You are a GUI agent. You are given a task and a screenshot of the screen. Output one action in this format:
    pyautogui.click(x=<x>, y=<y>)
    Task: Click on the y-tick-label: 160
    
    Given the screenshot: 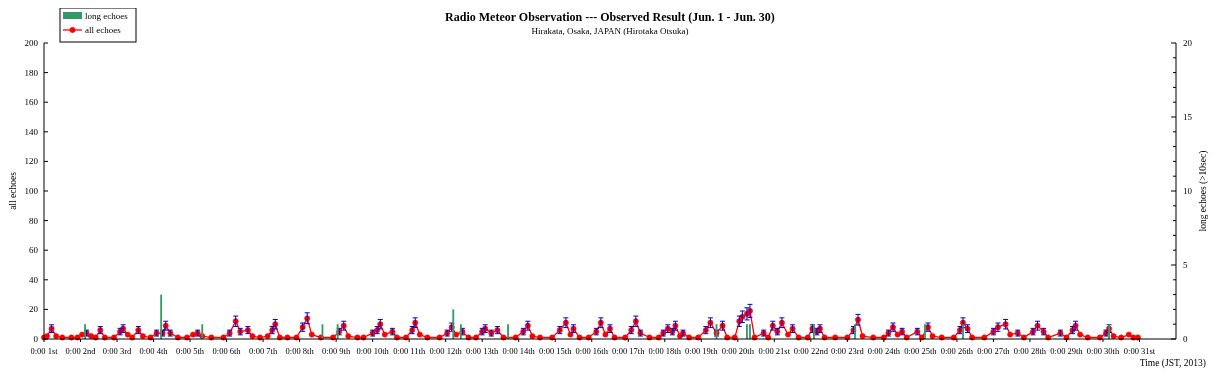 What is the action you would take?
    pyautogui.click(x=31, y=102)
    